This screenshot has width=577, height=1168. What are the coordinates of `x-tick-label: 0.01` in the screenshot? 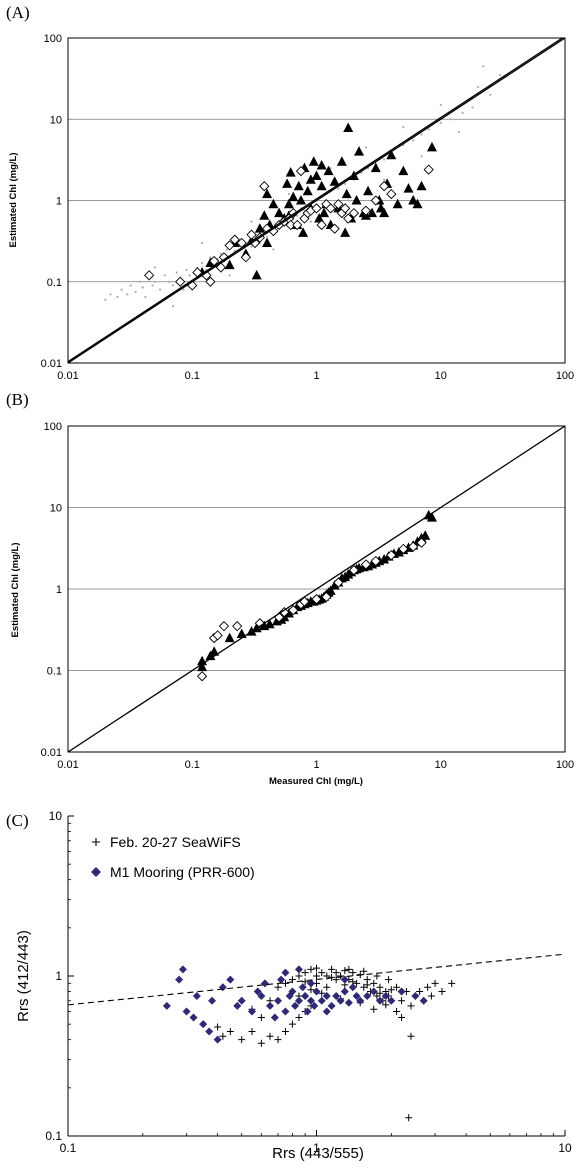 It's located at (67, 765).